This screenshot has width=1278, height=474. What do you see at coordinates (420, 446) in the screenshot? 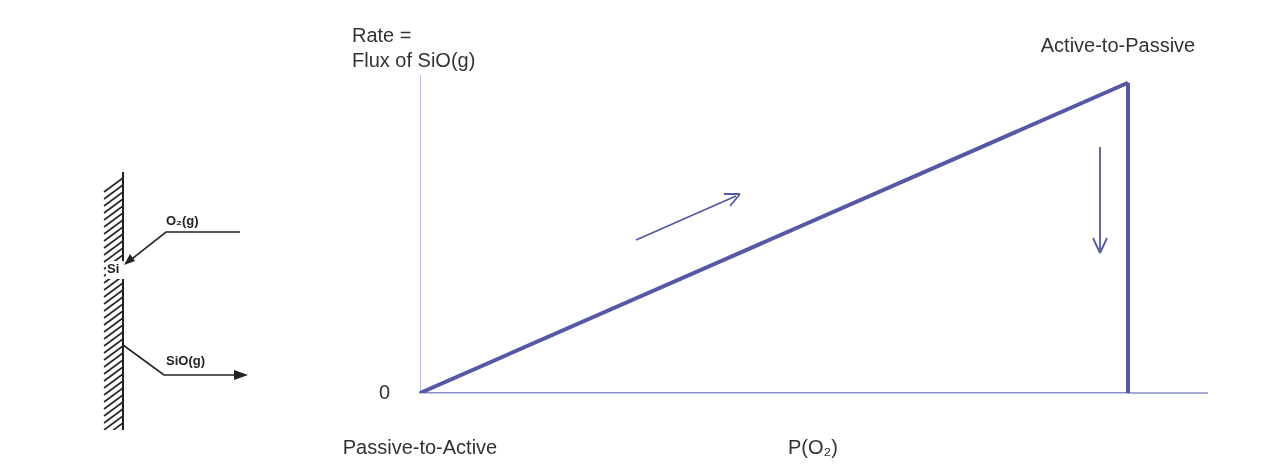
I see `text: Passive-to-Active` at bounding box center [420, 446].